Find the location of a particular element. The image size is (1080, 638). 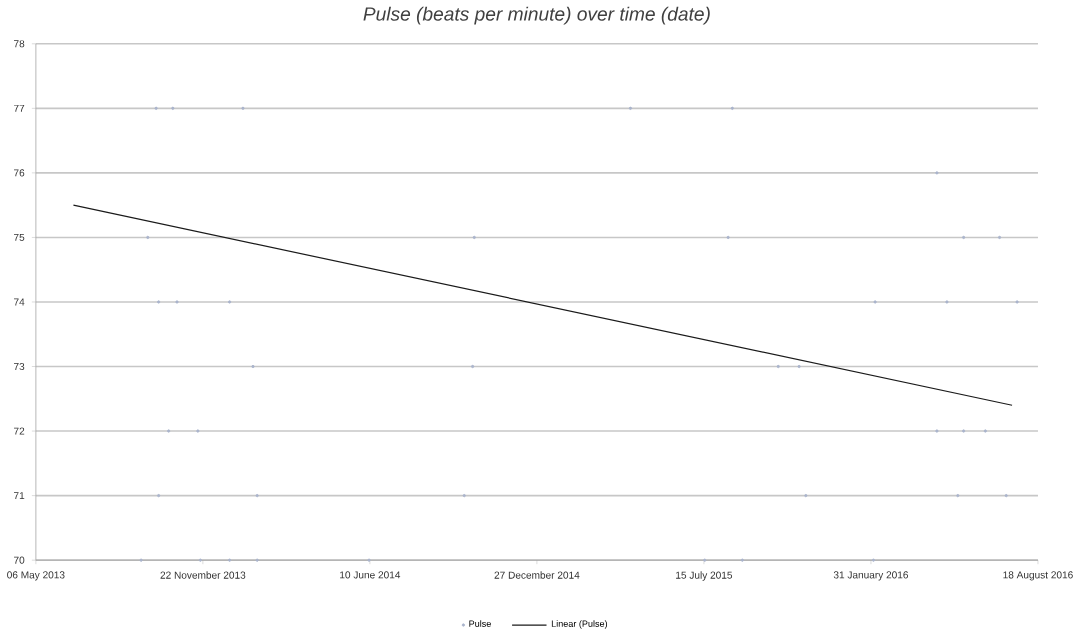

chart-title: Pulse (beats per minute) over time (date) is located at coordinates (536, 15).